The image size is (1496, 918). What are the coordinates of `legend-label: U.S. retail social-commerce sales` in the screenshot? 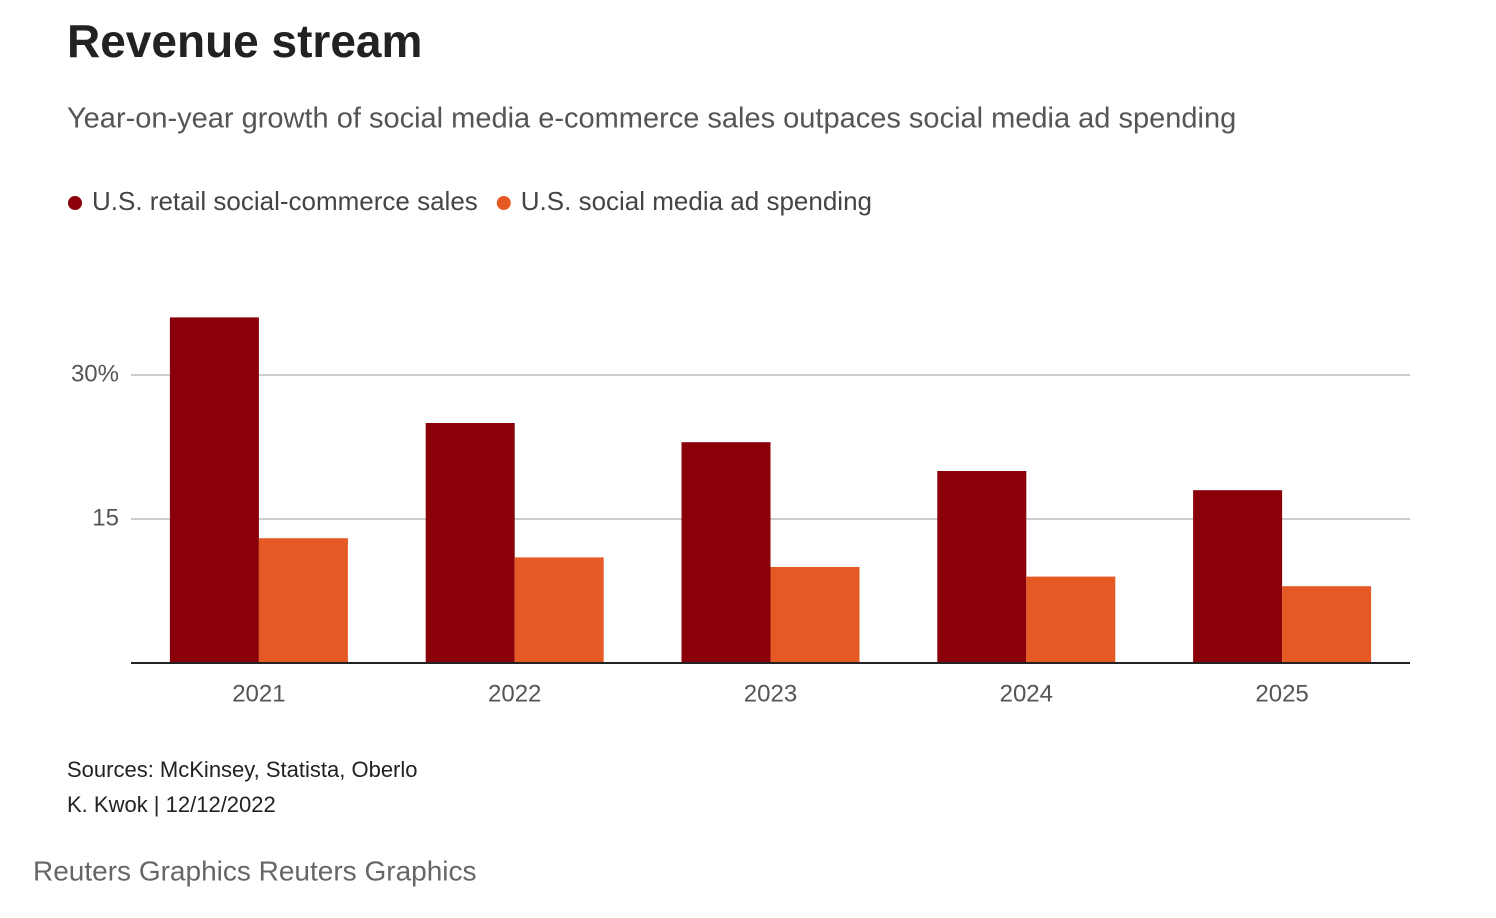 It's located at (285, 201).